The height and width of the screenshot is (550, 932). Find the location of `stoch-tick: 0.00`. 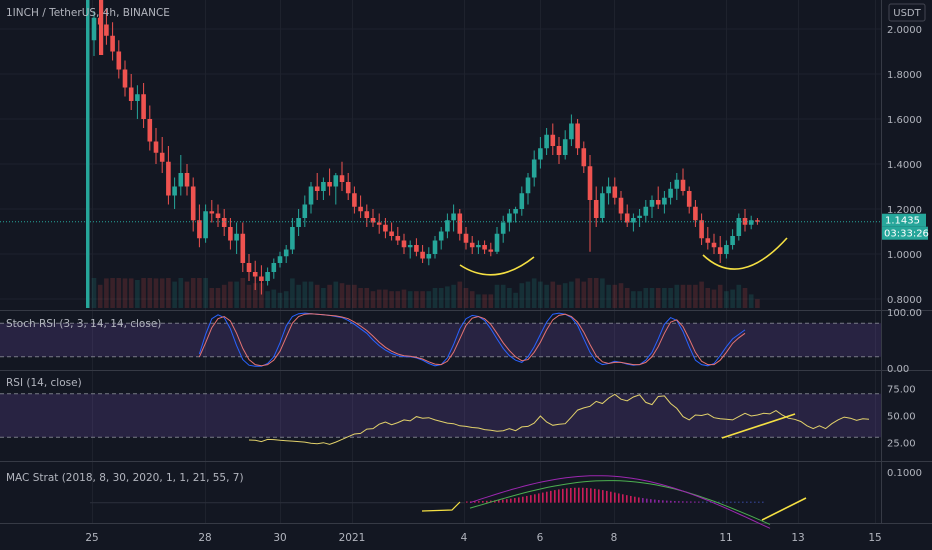

stoch-tick: 0.00 is located at coordinates (898, 369).